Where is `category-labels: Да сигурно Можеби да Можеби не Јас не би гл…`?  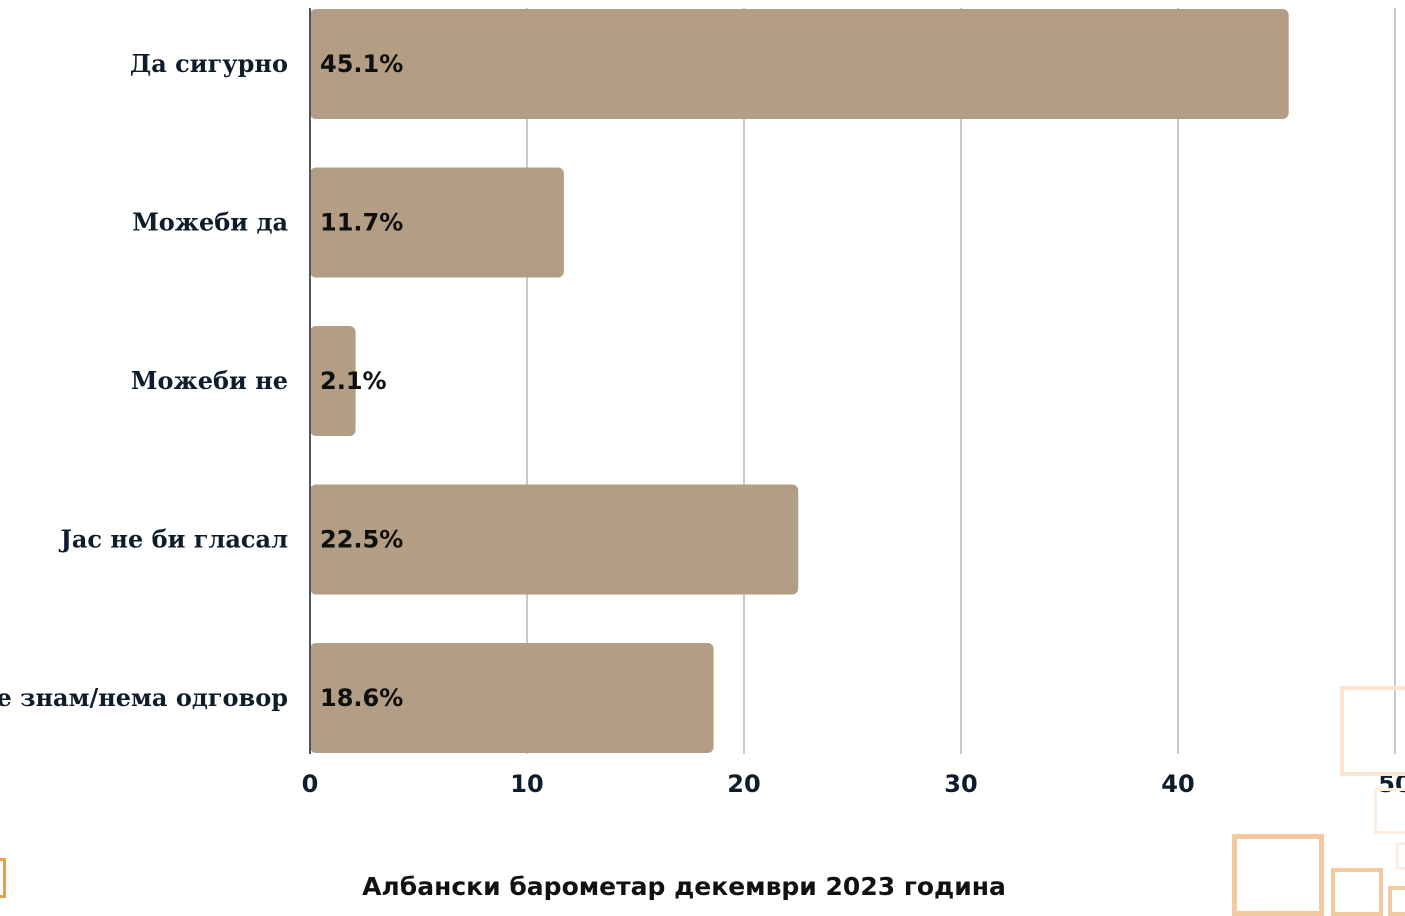 category-labels: Да сигурно Можеби да Можеби не Јас не би гл… is located at coordinates (144, 380).